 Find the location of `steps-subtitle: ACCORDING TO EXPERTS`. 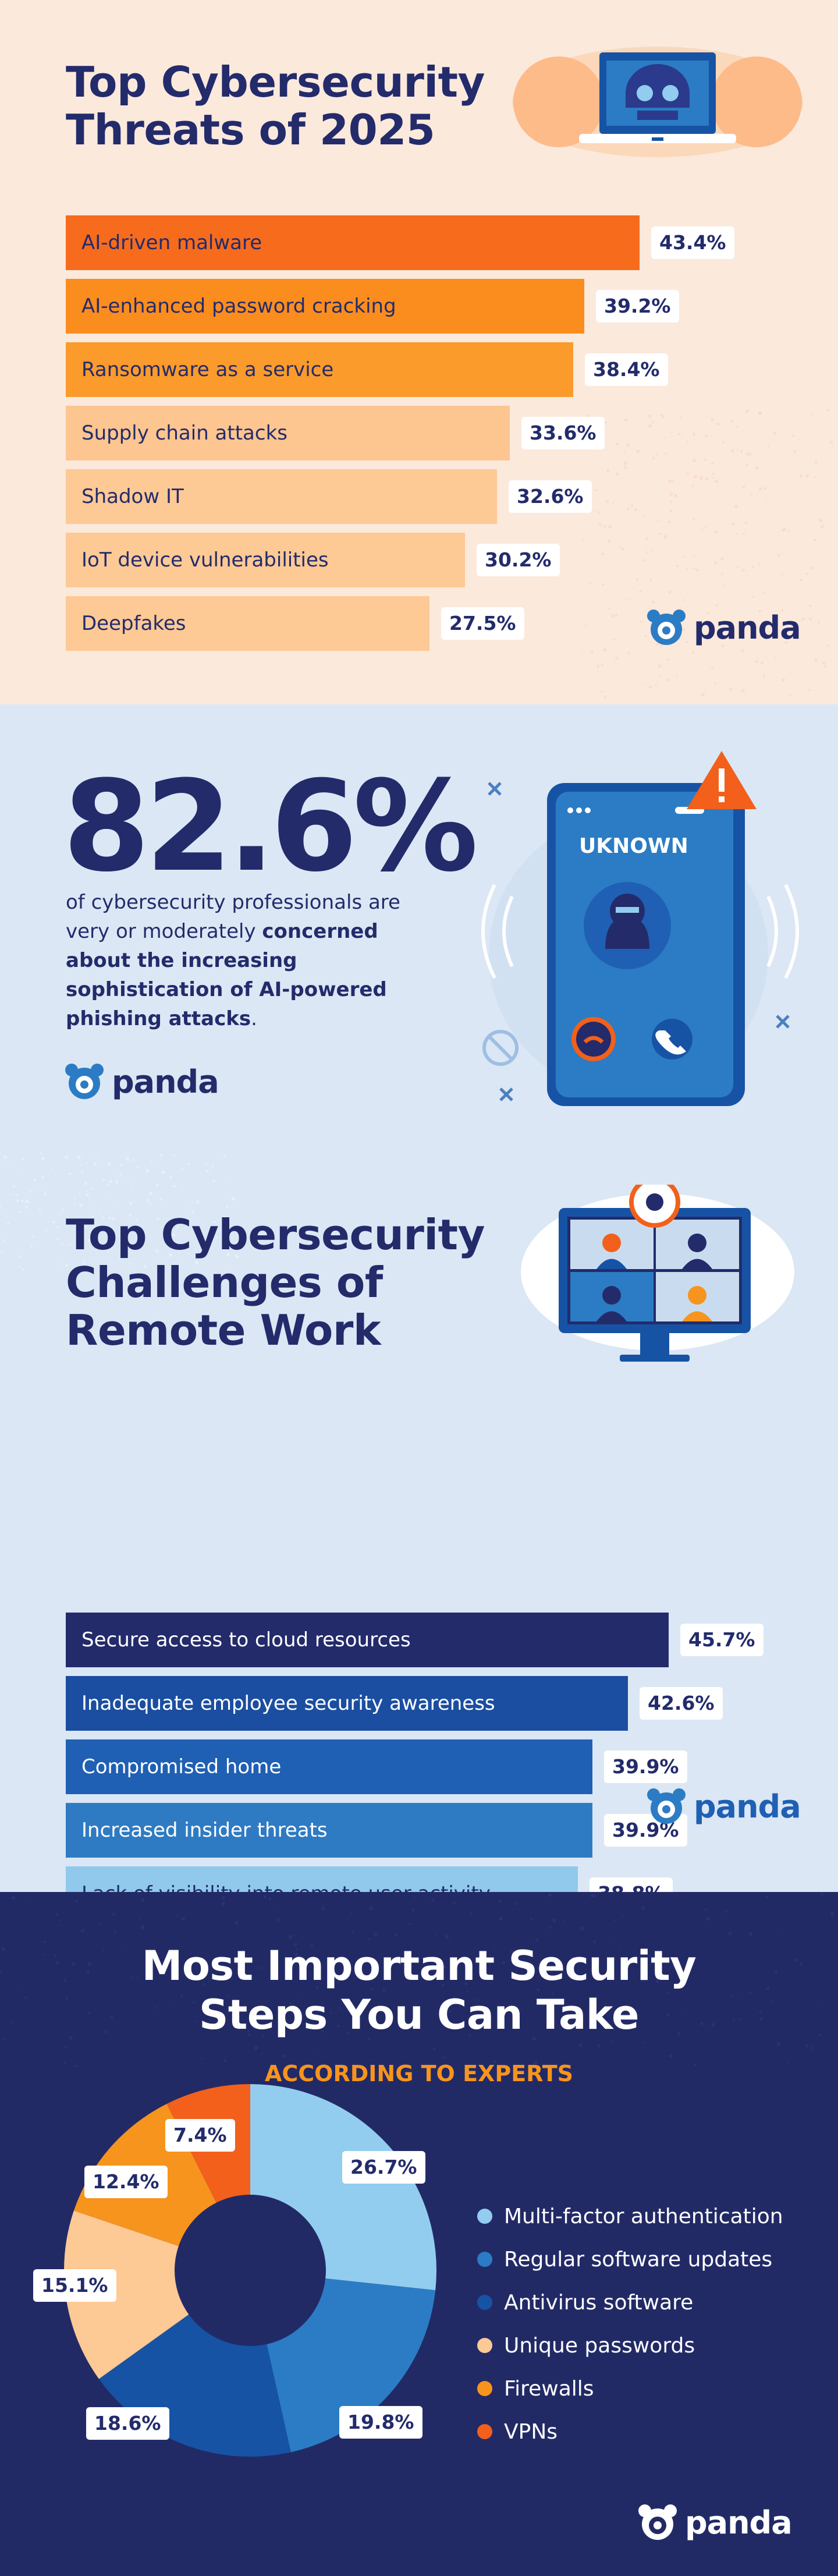

steps-subtitle: ACCORDING TO EXPERTS is located at coordinates (419, 2073).